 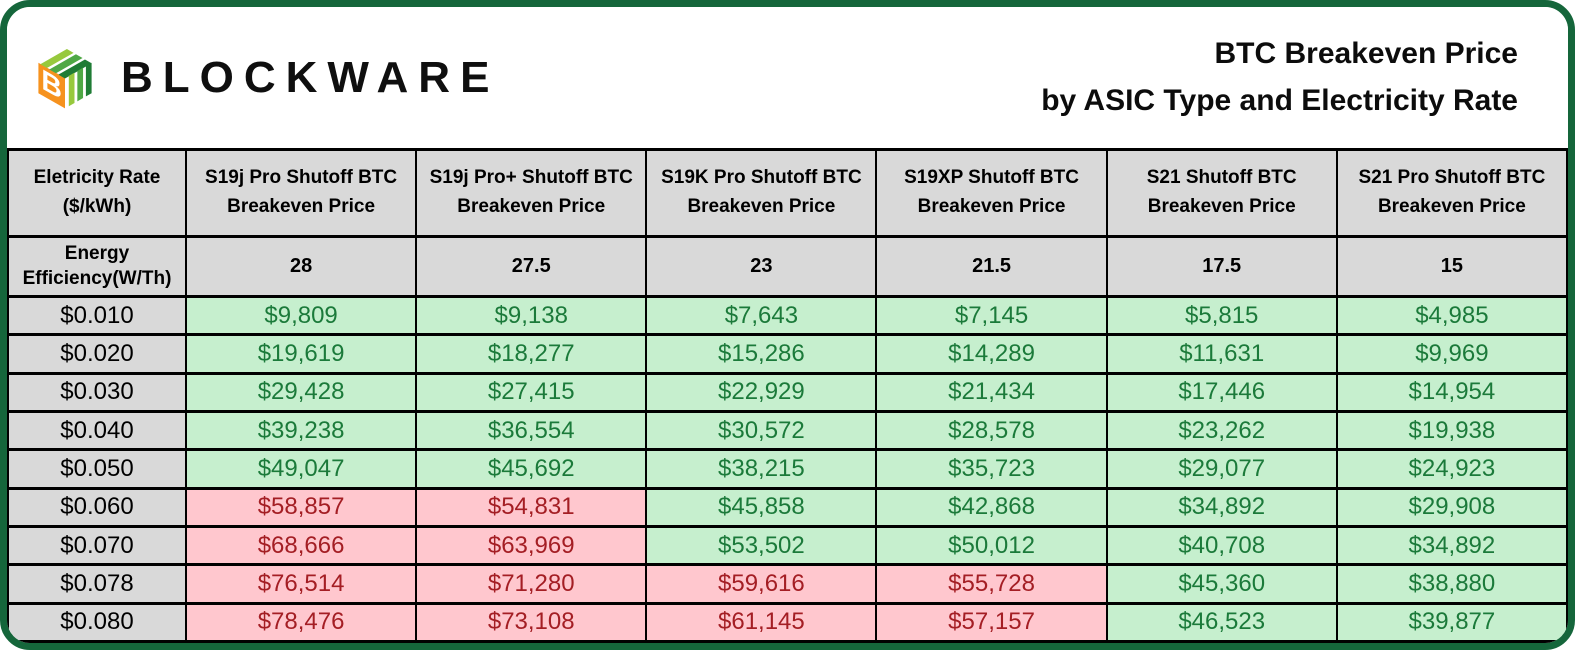 What do you see at coordinates (1221, 316) in the screenshot?
I see `breakeven-value-cell: $5,815` at bounding box center [1221, 316].